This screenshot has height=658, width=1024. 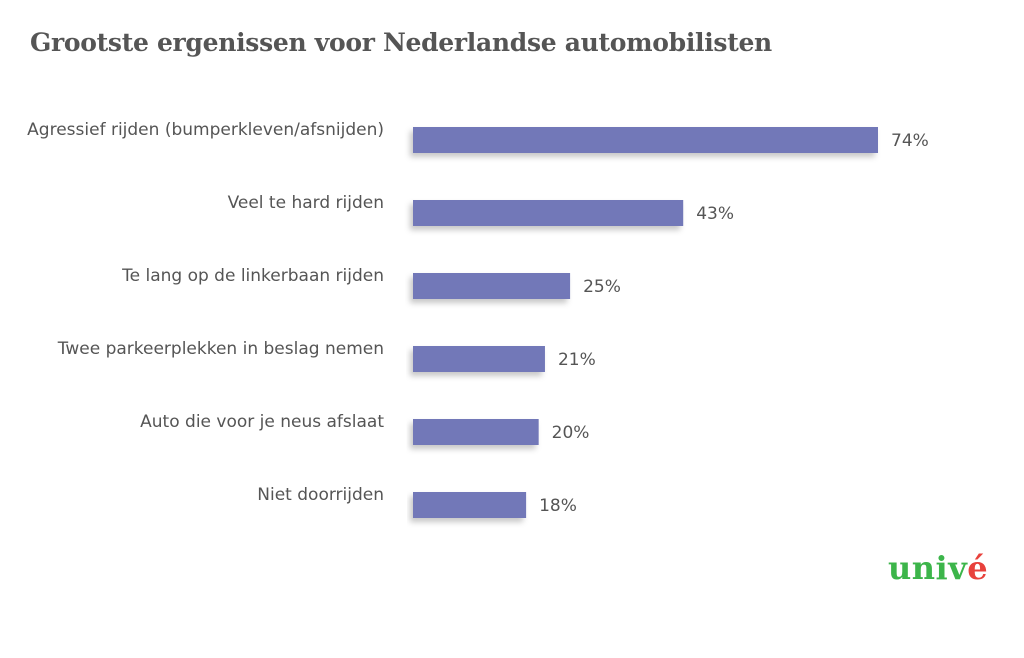 What do you see at coordinates (220, 349) in the screenshot?
I see `category-label: Twee parkeerplekken in beslag nemen` at bounding box center [220, 349].